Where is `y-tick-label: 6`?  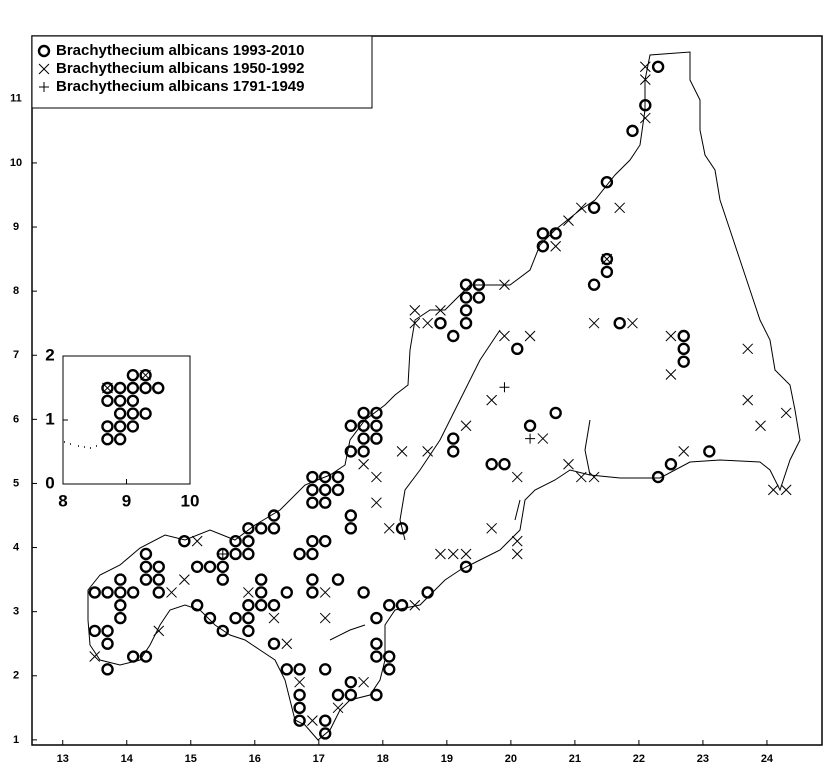 y-tick-label: 6 is located at coordinates (16, 419).